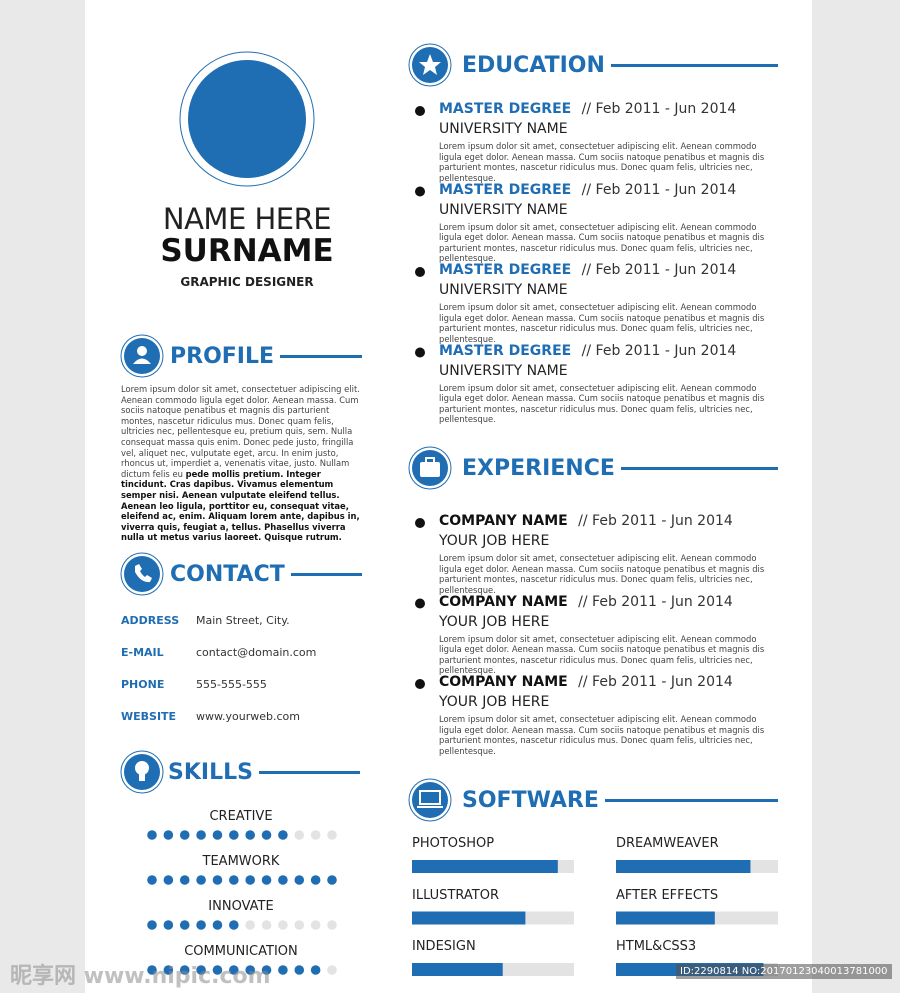  What do you see at coordinates (248, 716) in the screenshot?
I see `contact-value: www.yourweb.com` at bounding box center [248, 716].